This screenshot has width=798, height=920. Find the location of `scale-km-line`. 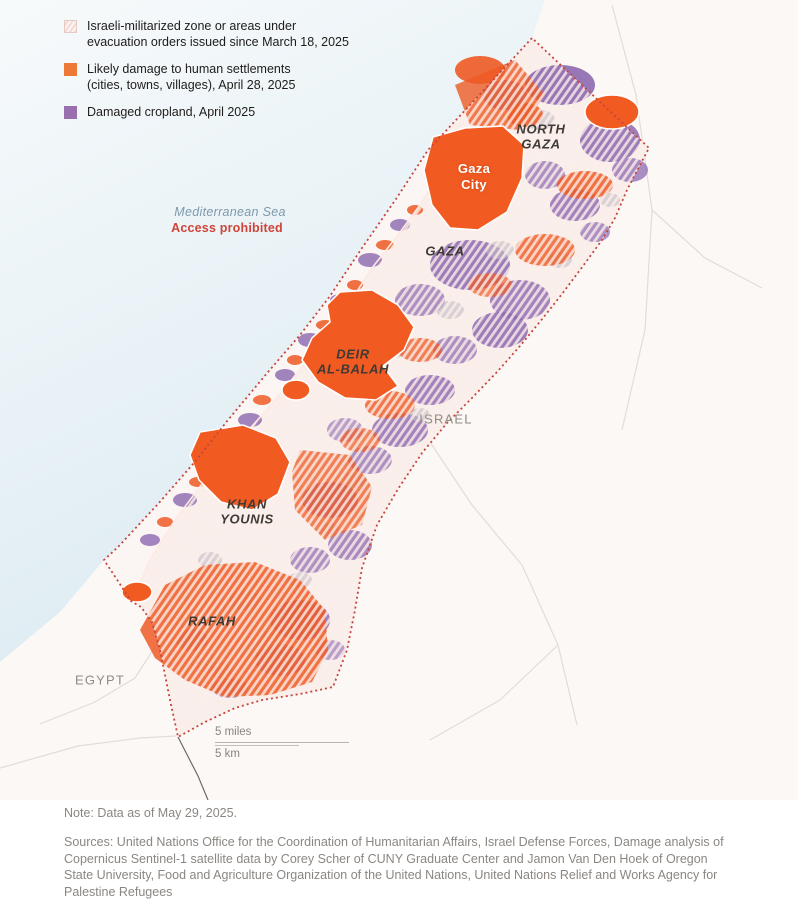

scale-km-line is located at coordinates (257, 745).